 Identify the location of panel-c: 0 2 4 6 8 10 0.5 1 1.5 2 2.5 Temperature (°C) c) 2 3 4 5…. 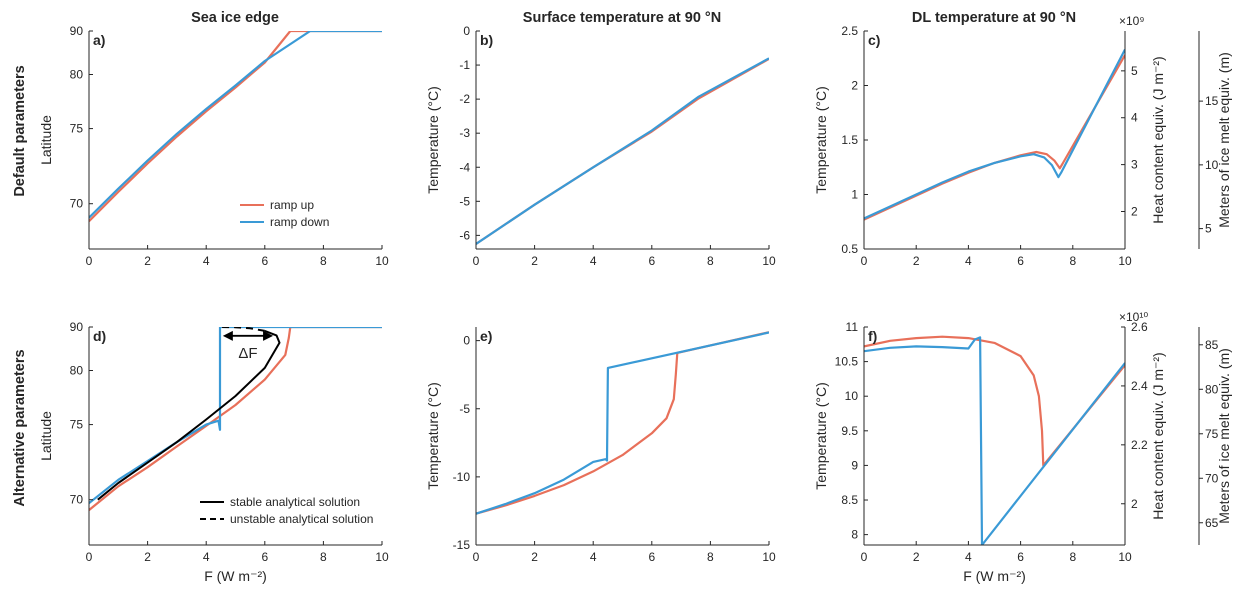
(1022, 141).